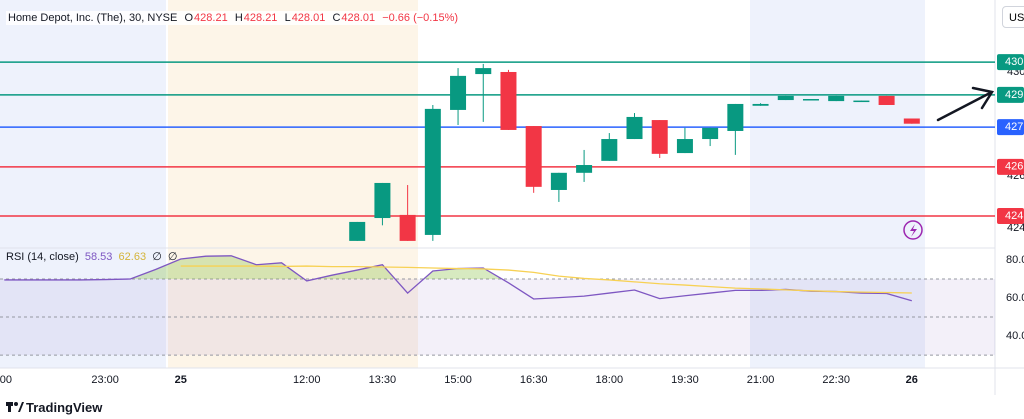 This screenshot has height=419, width=1024. Describe the element at coordinates (287, 18) in the screenshot. I see `ohlc-key: L` at that location.